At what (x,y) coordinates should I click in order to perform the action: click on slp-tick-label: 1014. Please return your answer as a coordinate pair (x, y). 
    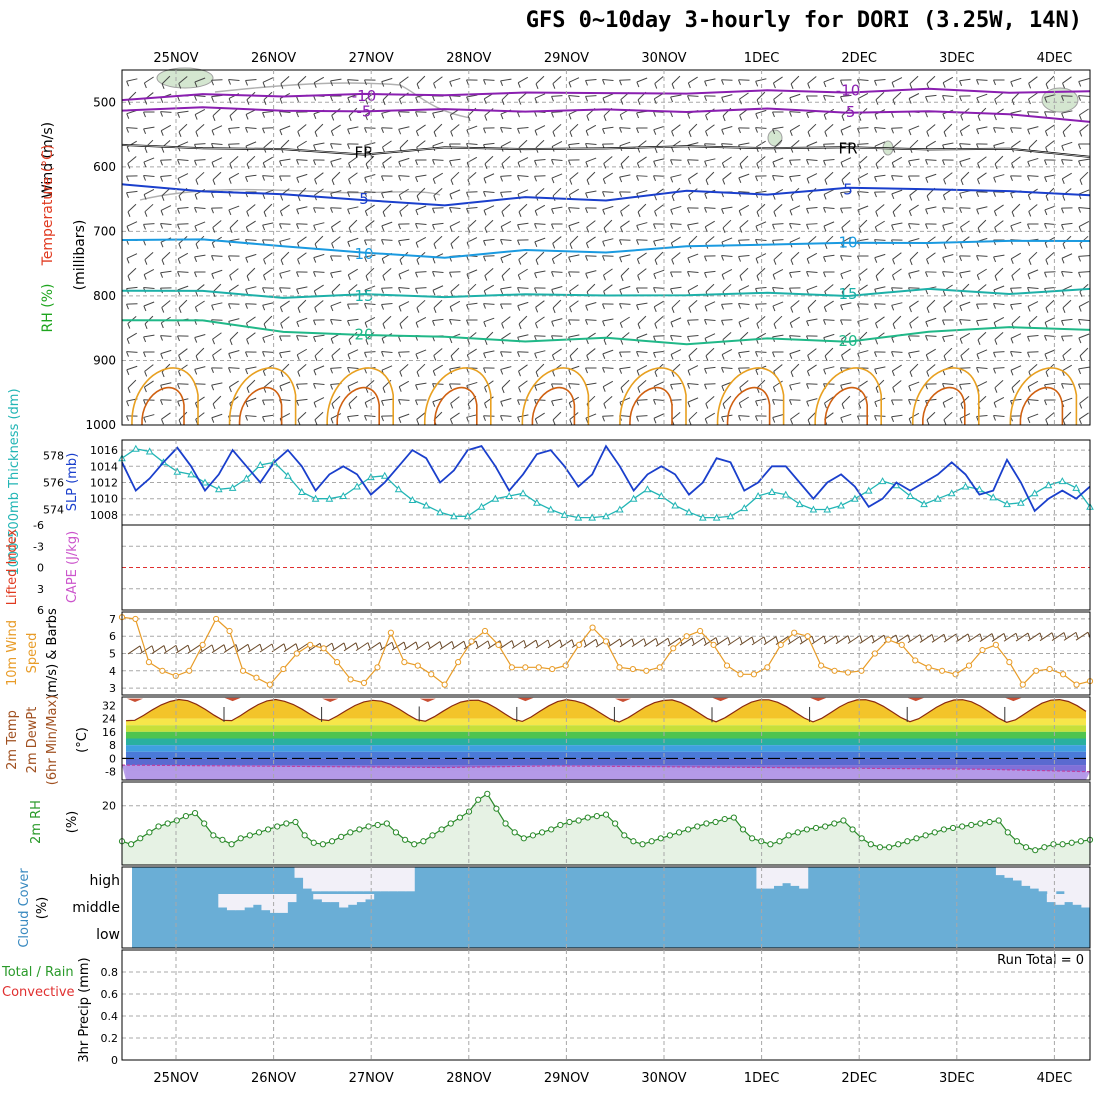
    Looking at the image, I should click on (104, 466).